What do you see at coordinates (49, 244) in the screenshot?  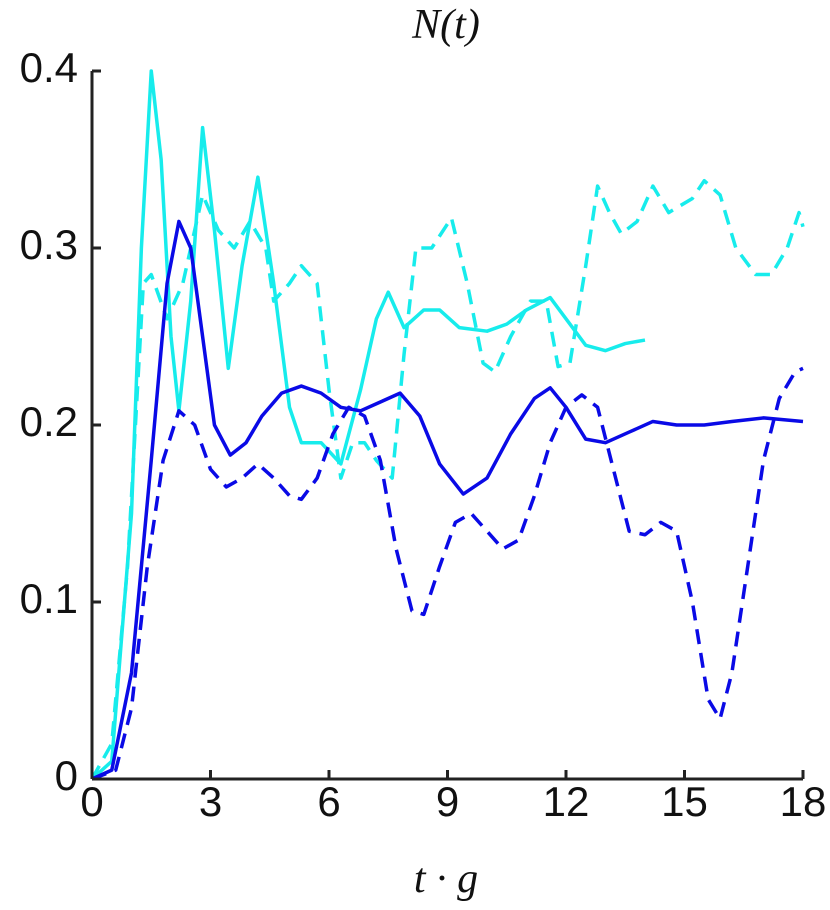 I see `y-tick-label: 0.3` at bounding box center [49, 244].